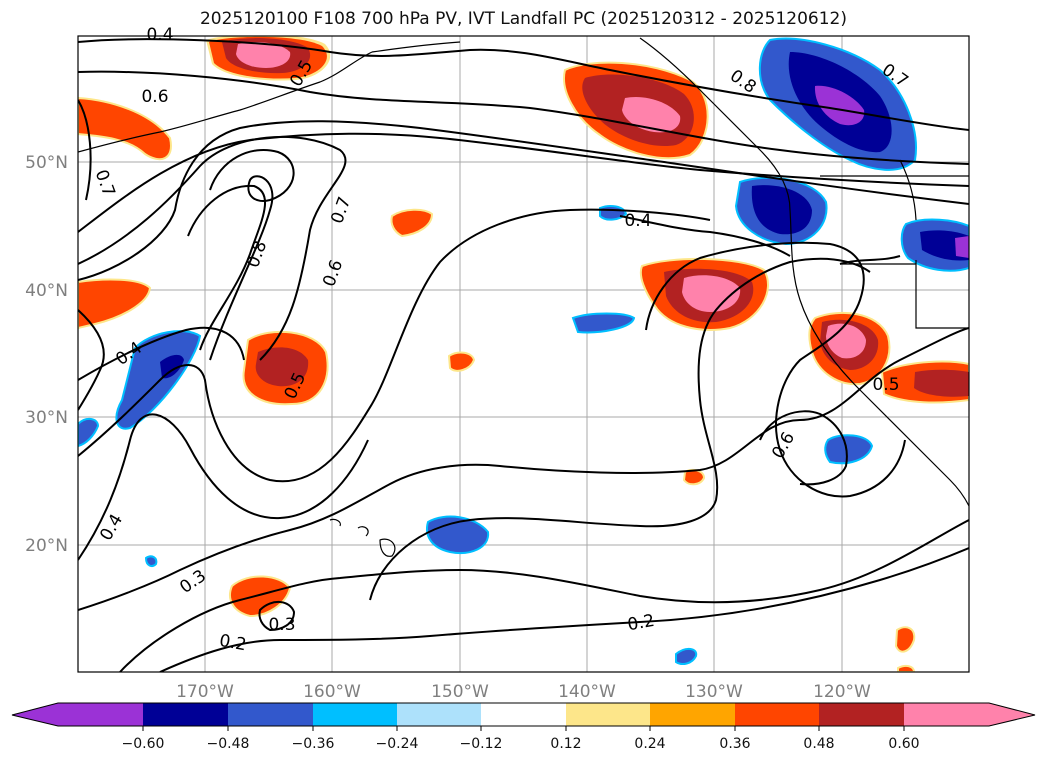 The width and height of the screenshot is (1047, 765). I want to click on colorbar-ticks, so click(523, 728).